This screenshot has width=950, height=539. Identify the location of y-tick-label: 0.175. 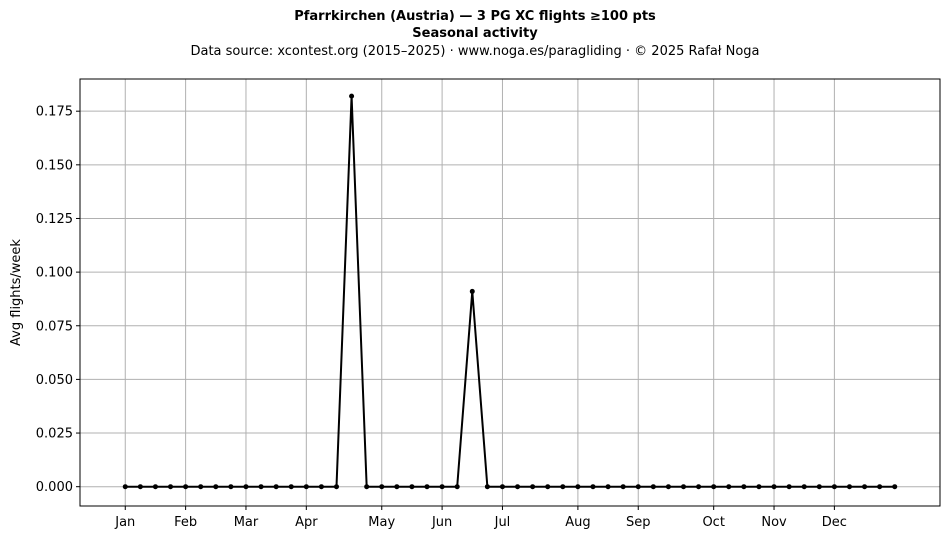
(54, 112).